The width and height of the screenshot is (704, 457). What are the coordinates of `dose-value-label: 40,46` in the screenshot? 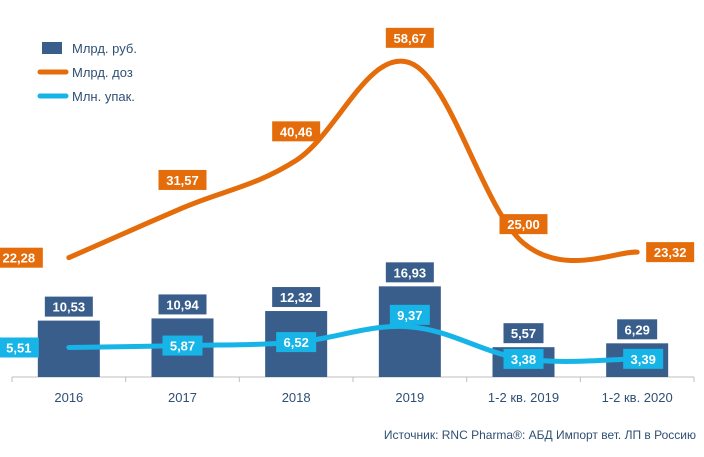 It's located at (296, 131).